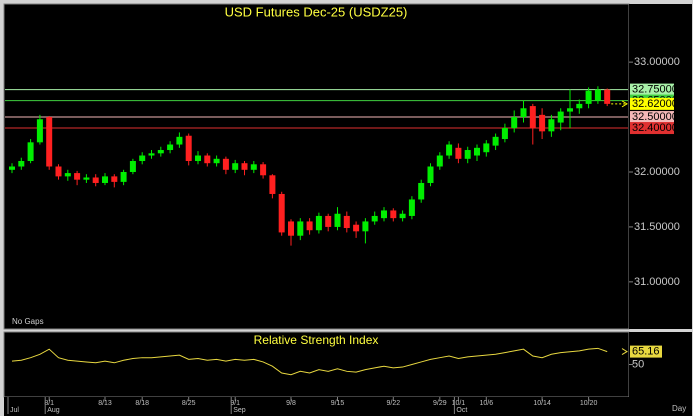 The image size is (693, 416). Describe the element at coordinates (28, 321) in the screenshot. I see `note: No Gaps` at that location.